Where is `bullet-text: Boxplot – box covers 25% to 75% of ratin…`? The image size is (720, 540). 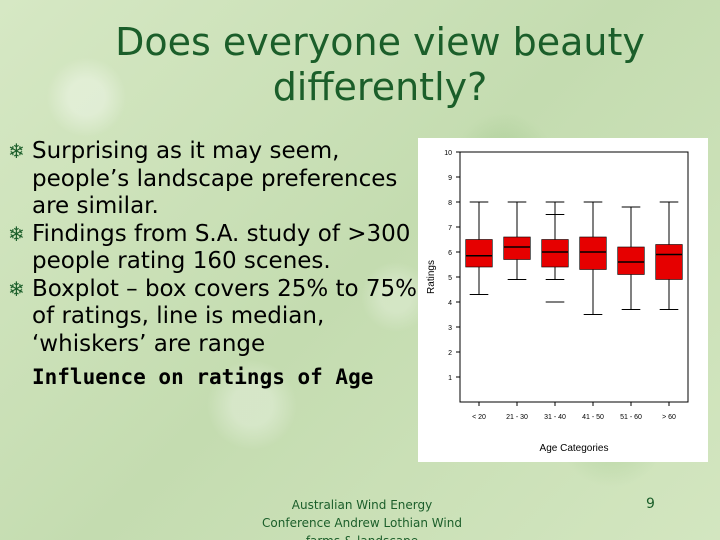
bullet-text: Boxplot – box covers 25% to 75% of ratin… is located at coordinates (225, 316).